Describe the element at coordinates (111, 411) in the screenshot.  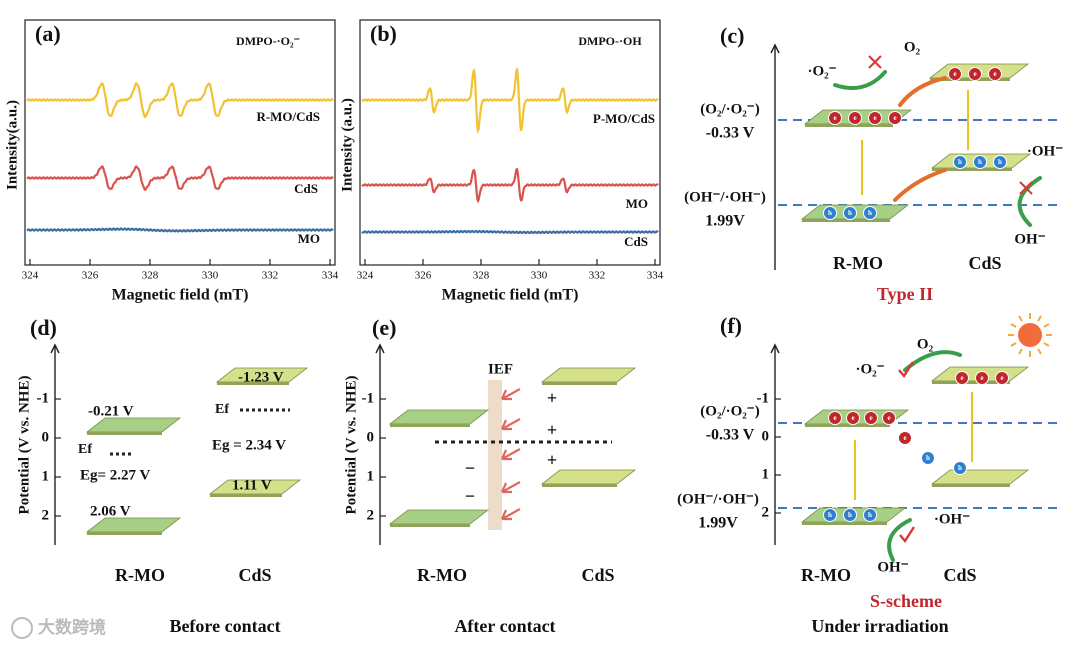
I see `label: -0.21 V` at that location.